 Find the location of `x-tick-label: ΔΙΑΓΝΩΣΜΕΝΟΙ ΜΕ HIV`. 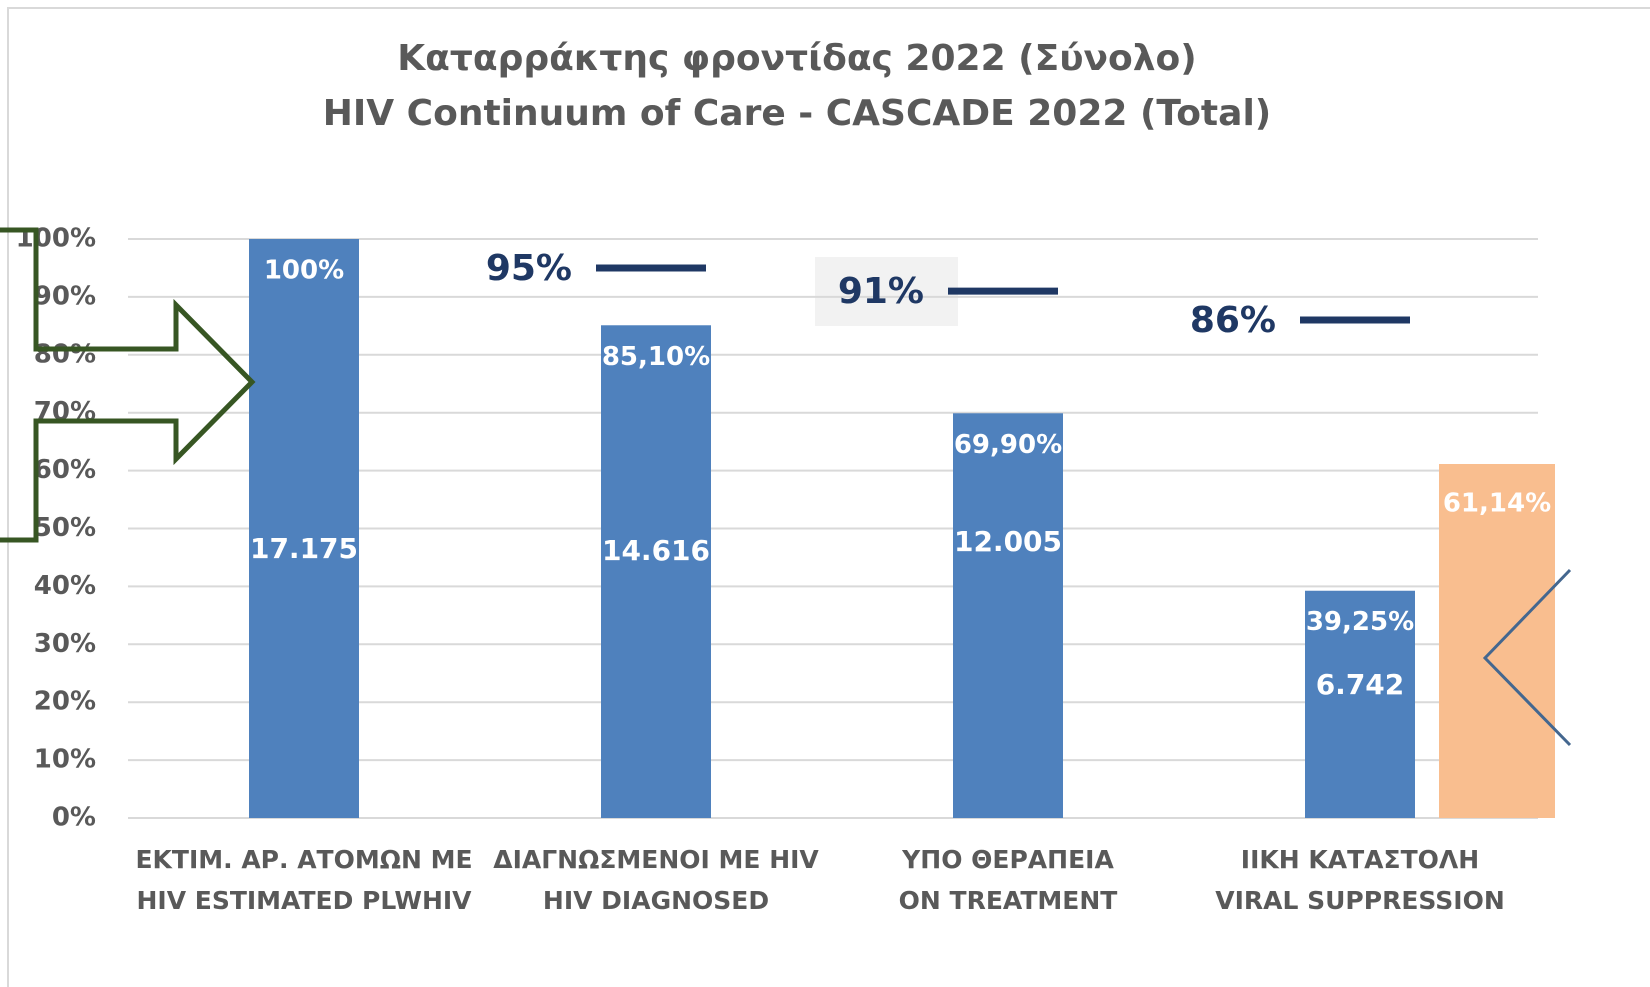

x-tick-label: ΔΙΑΓΝΩΣΜΕΝΟΙ ΜΕ HIV is located at coordinates (656, 859).